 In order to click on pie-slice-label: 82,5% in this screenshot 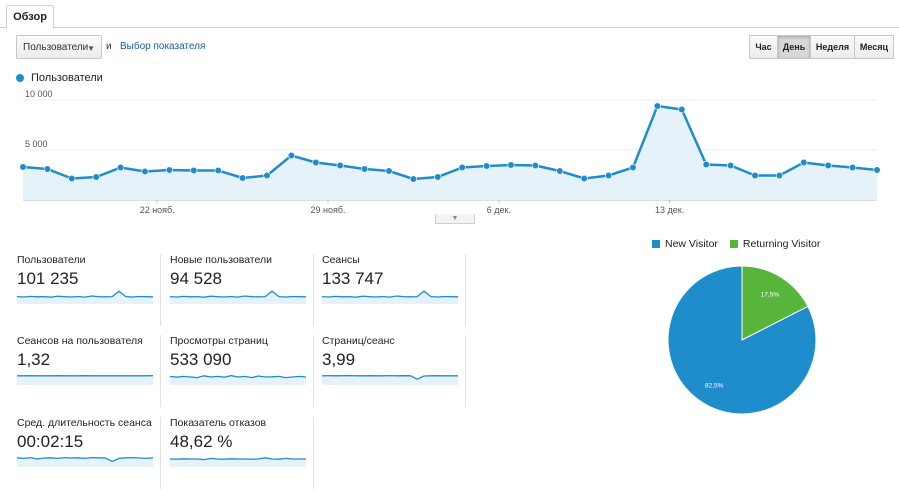, I will do `click(714, 385)`.